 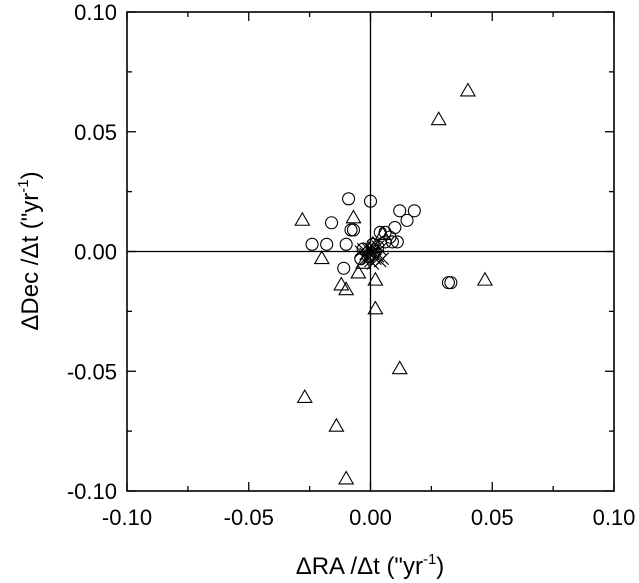 What do you see at coordinates (359, 566) in the screenshot?
I see `x-axis-title-main: ΔRA /Δt ("yr` at bounding box center [359, 566].